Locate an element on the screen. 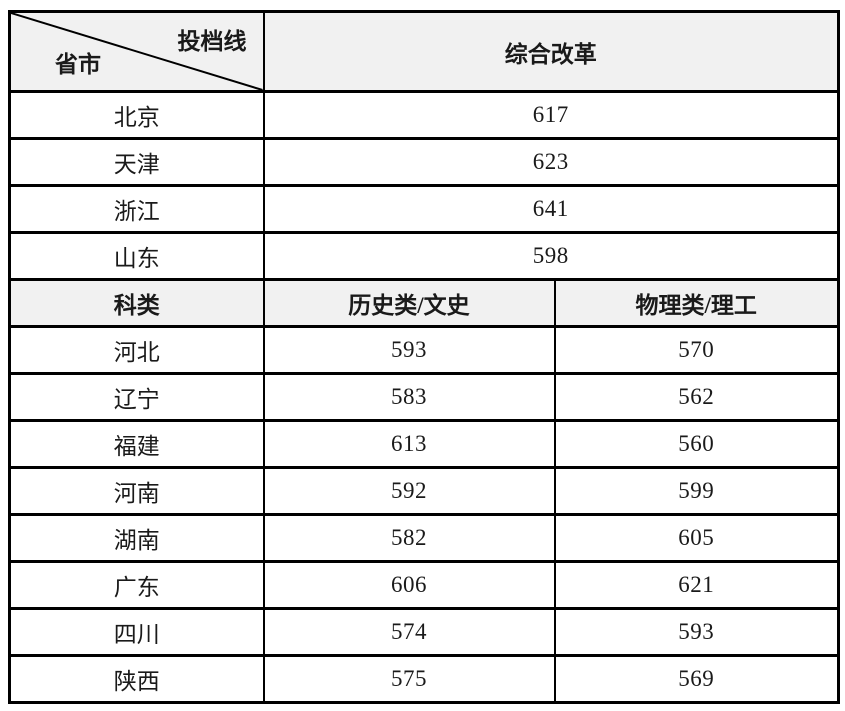  history-score-cell: 575 is located at coordinates (409, 679).